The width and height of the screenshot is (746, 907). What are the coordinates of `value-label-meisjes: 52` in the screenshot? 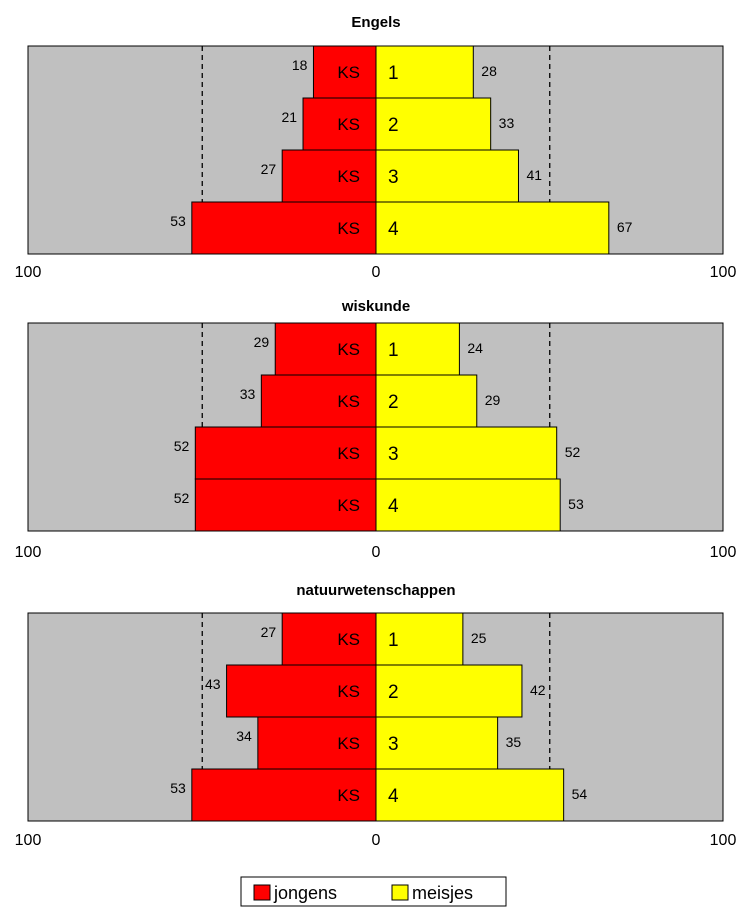 It's located at (573, 452).